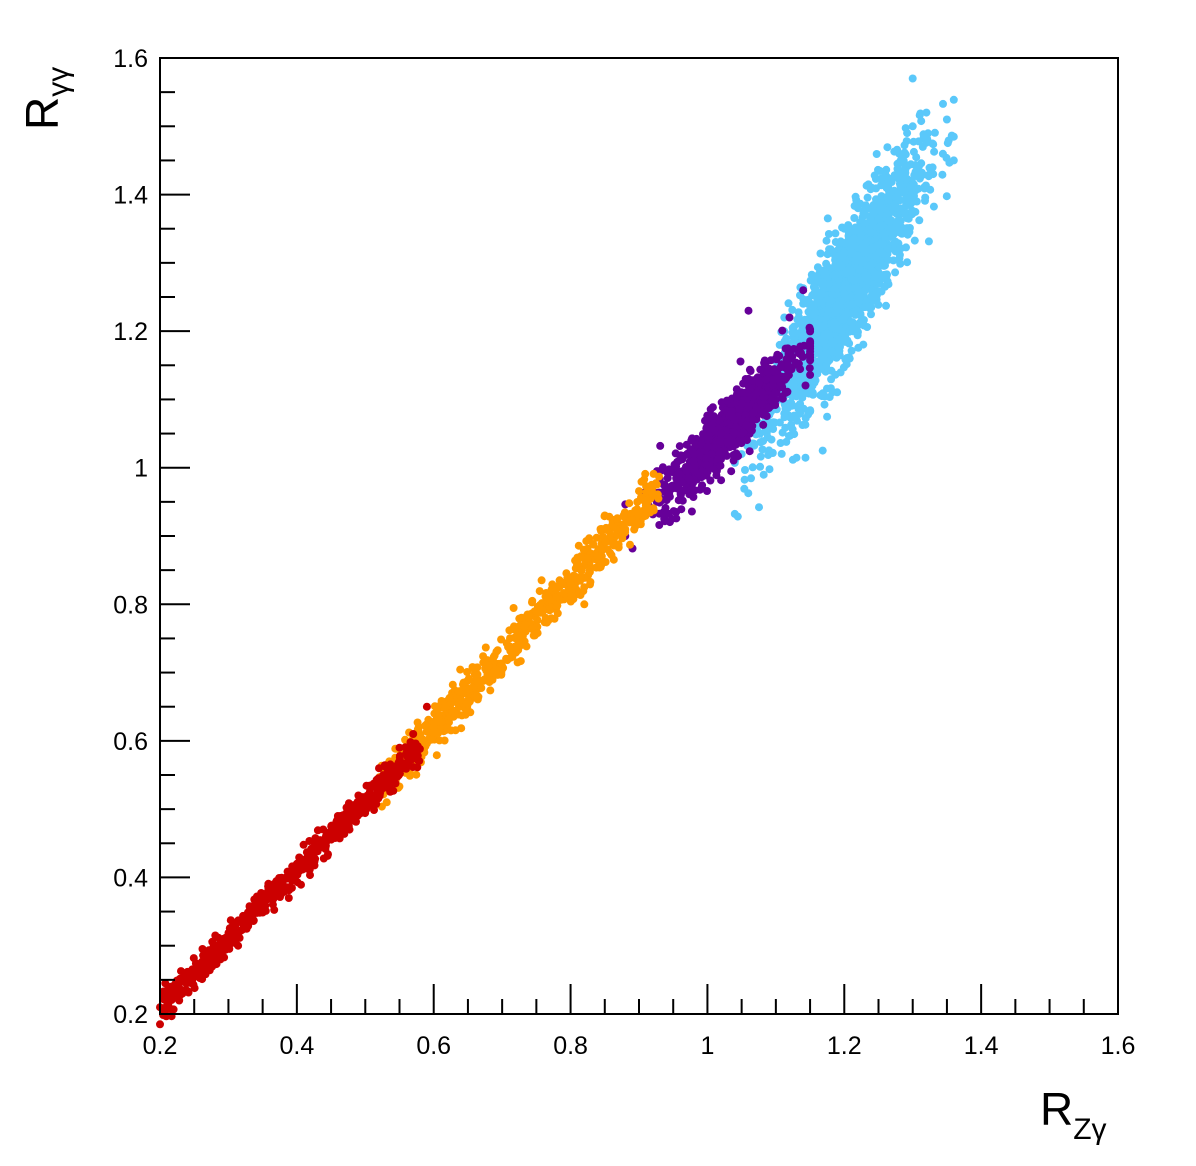 Image resolution: width=1196 pixels, height=1166 pixels. What do you see at coordinates (1118, 1046) in the screenshot?
I see `x-tick-label: 1.6` at bounding box center [1118, 1046].